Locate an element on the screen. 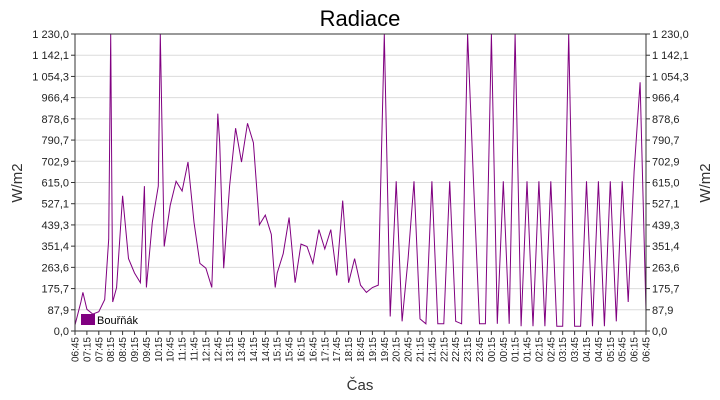 This screenshot has width=720, height=400. y-tick-label-right: 87,9 is located at coordinates (662, 311).